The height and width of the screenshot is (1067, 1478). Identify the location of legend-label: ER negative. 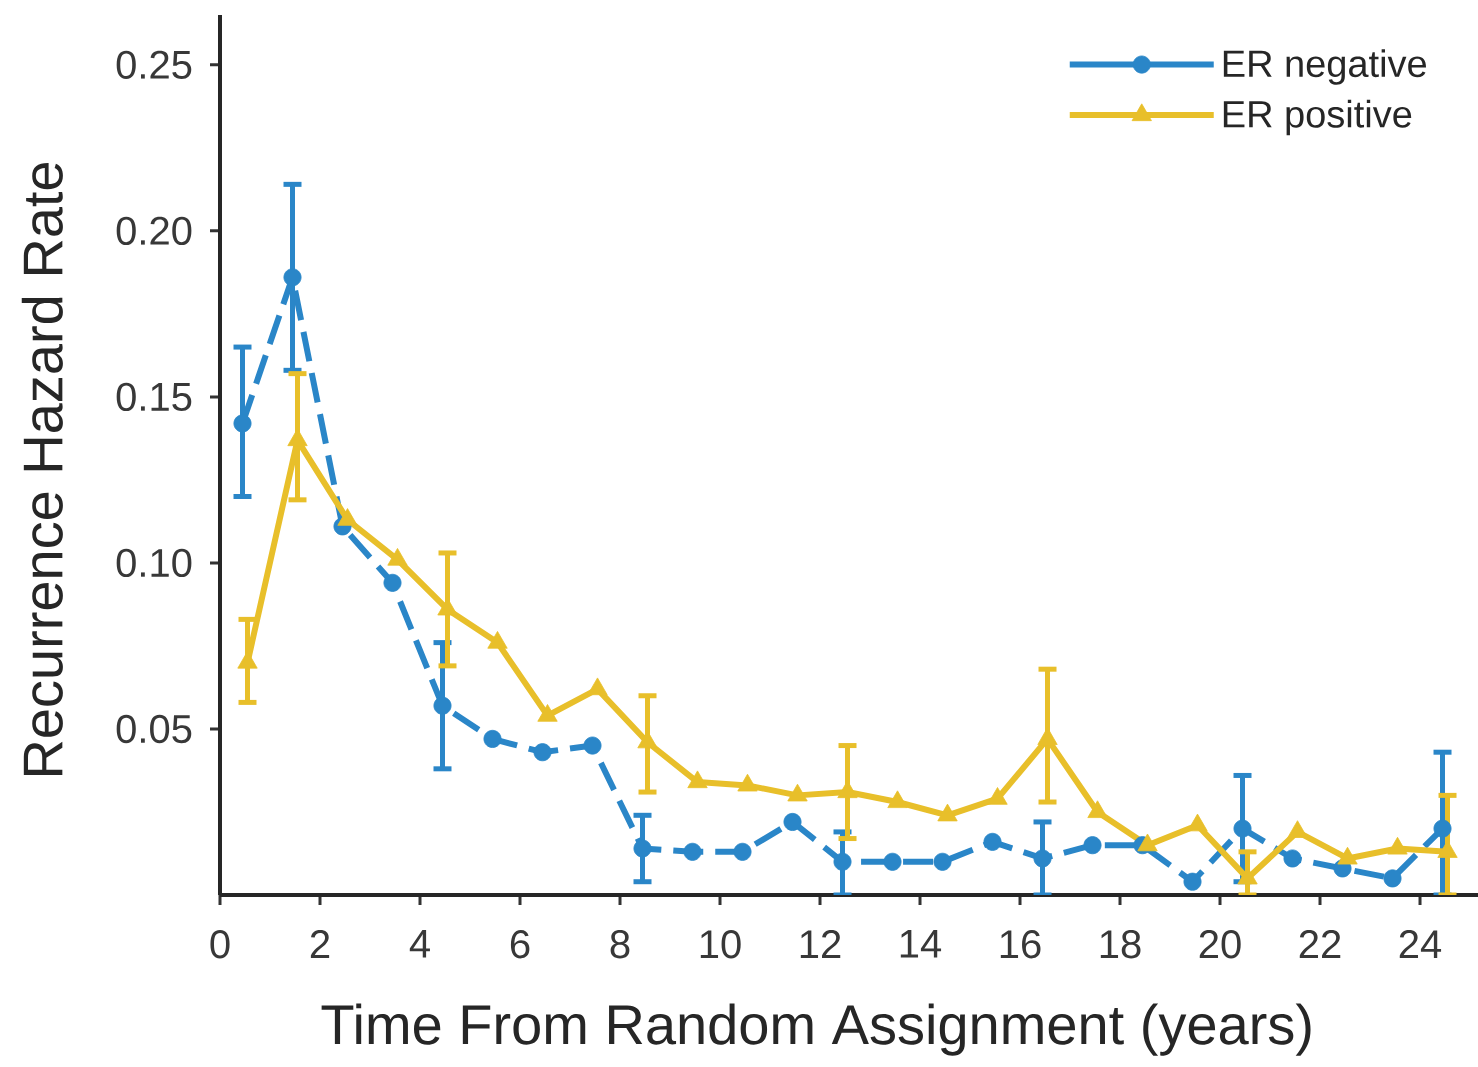
(1324, 67).